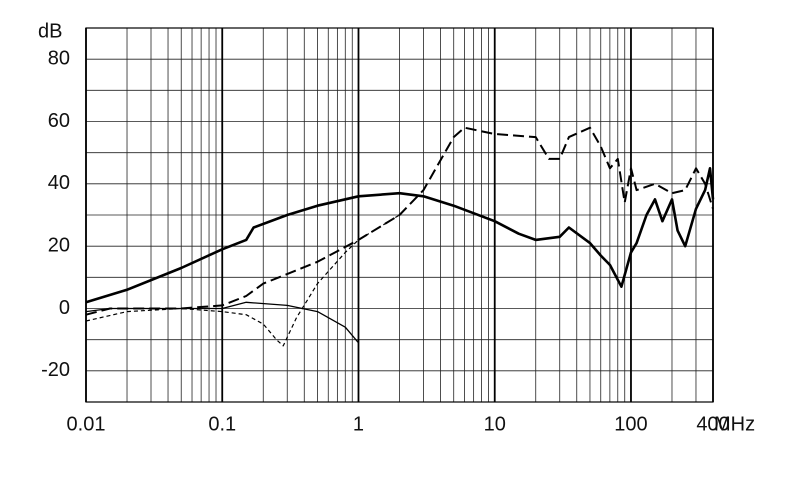 The height and width of the screenshot is (499, 790). What do you see at coordinates (64, 308) in the screenshot?
I see `y-tick-label: 0` at bounding box center [64, 308].